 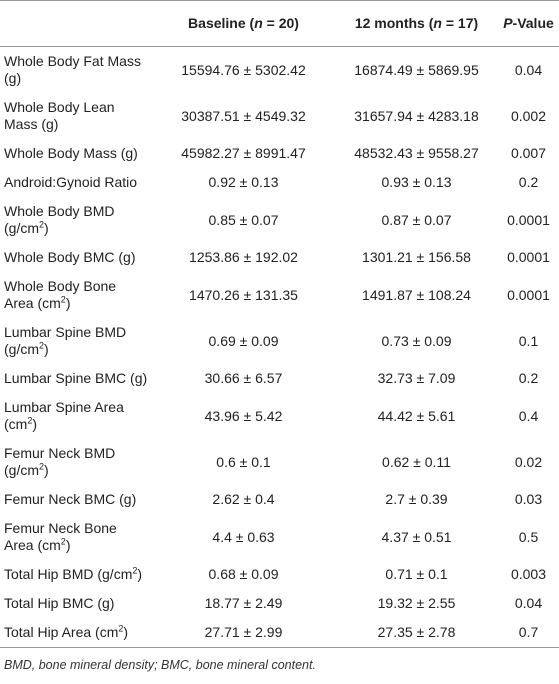 What do you see at coordinates (243, 69) in the screenshot?
I see `cell-baseline: 15594.76 ± 5302.42` at bounding box center [243, 69].